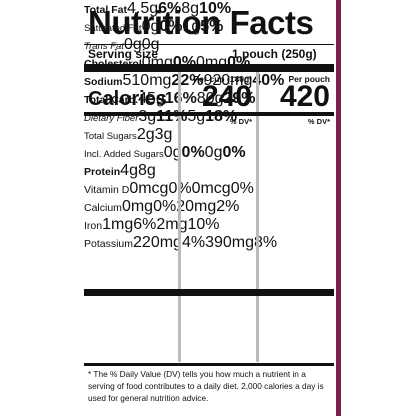 This screenshot has height=416, width=416. What do you see at coordinates (228, 206) in the screenshot?
I see `daily-value: 2%` at bounding box center [228, 206].